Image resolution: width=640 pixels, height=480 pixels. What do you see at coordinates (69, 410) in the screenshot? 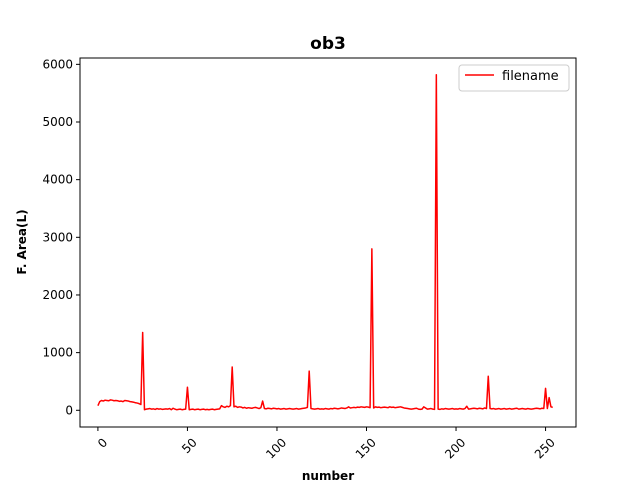
I see `y-tick-label: 0` at bounding box center [69, 410].